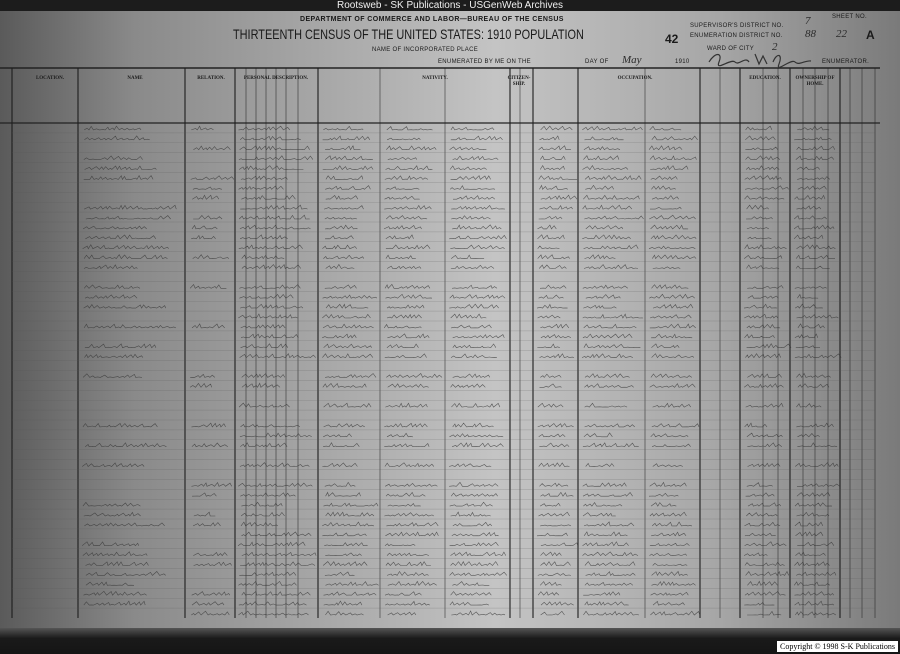  Describe the element at coordinates (870, 35) in the screenshot. I see `sheet-letter: A` at that location.